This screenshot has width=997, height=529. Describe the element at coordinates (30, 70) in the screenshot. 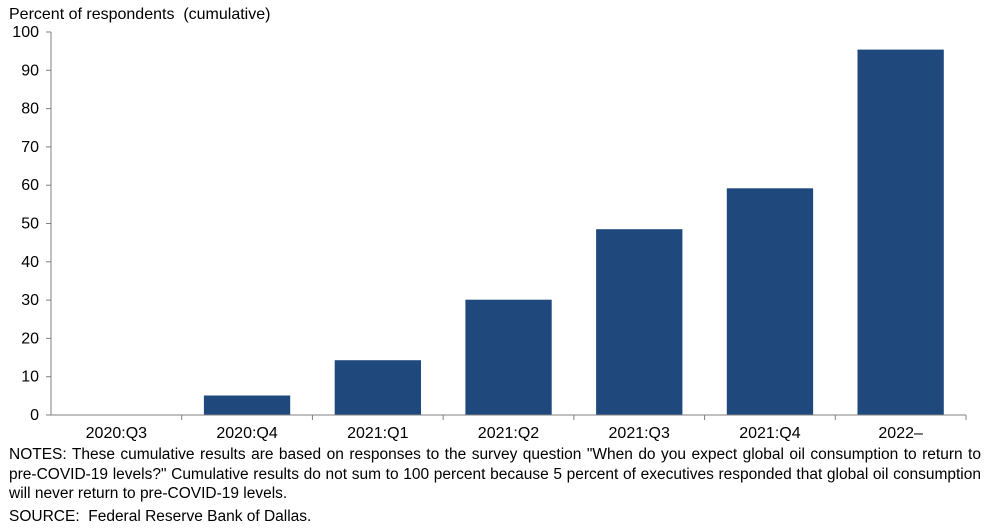

I see `y-tick-label: 90` at that location.